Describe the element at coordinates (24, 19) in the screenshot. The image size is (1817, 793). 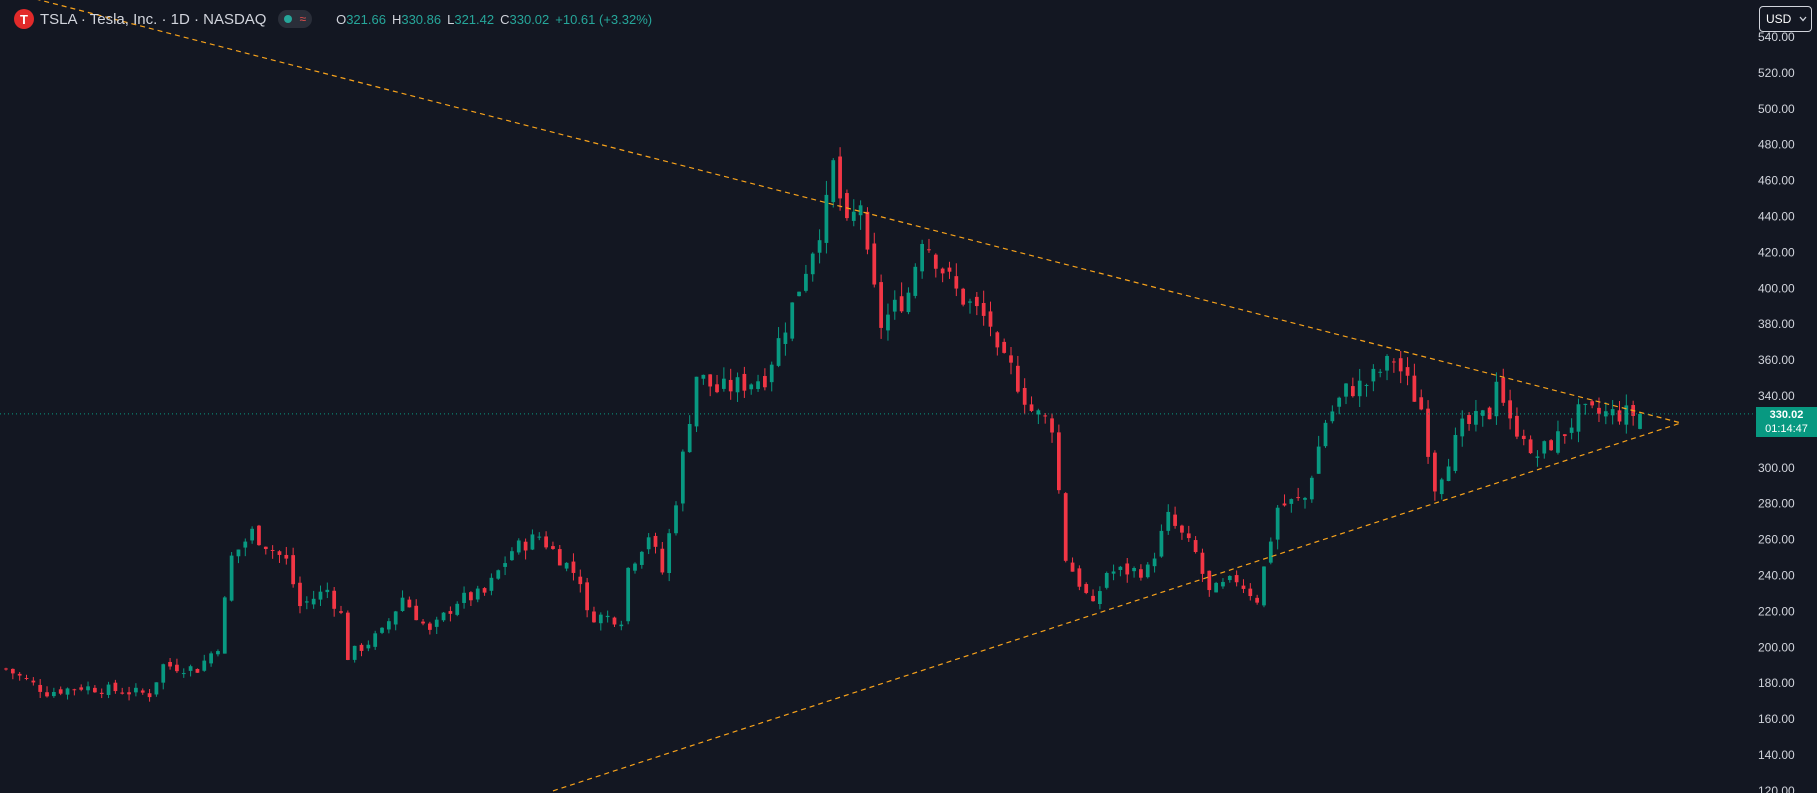
I see `tesla-logo-icon: T` at that location.